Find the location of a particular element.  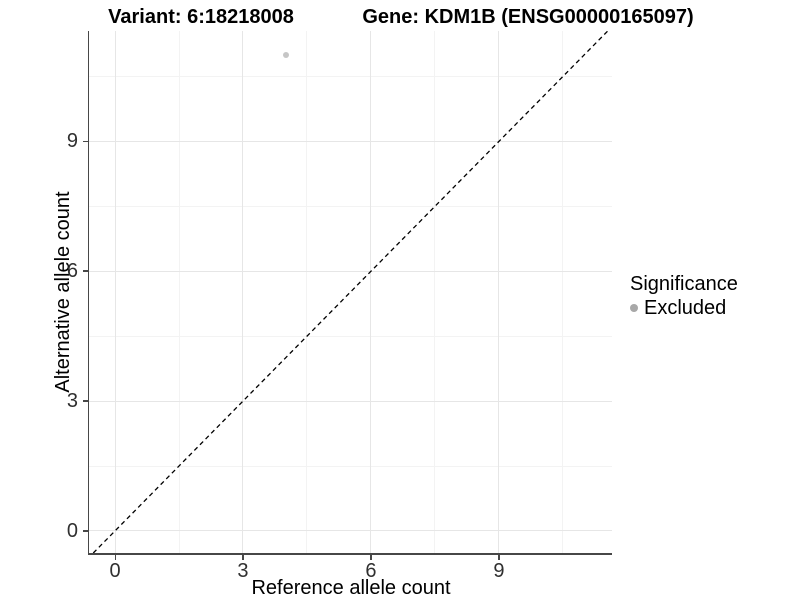

legend-item-excluded: Excluded is located at coordinates (684, 308).